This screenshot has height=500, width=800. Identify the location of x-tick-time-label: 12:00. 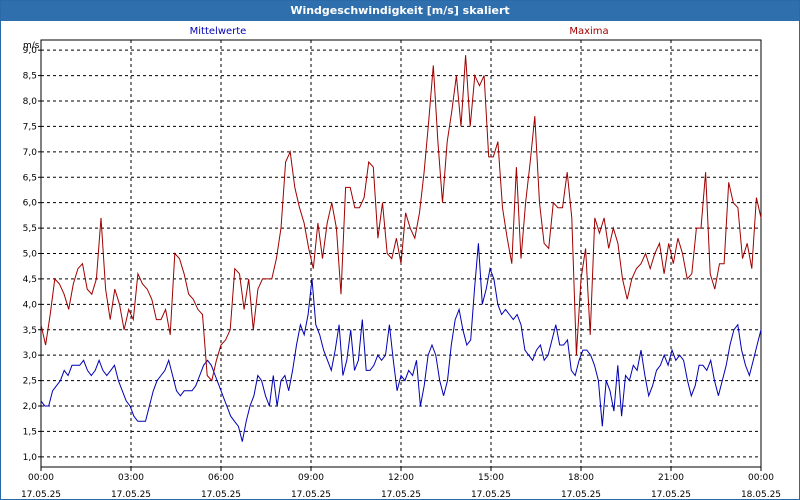
(401, 478).